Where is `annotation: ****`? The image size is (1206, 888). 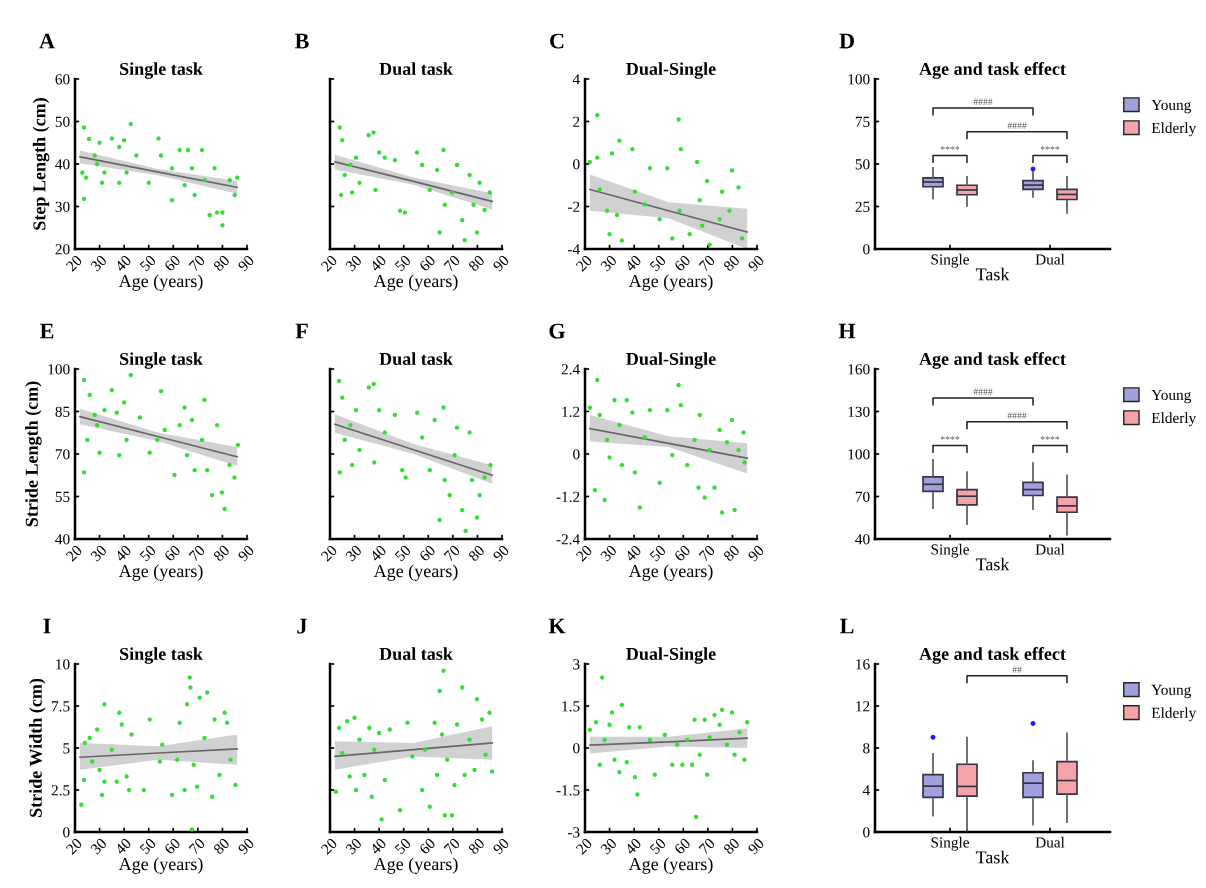
annotation: **** is located at coordinates (950, 438).